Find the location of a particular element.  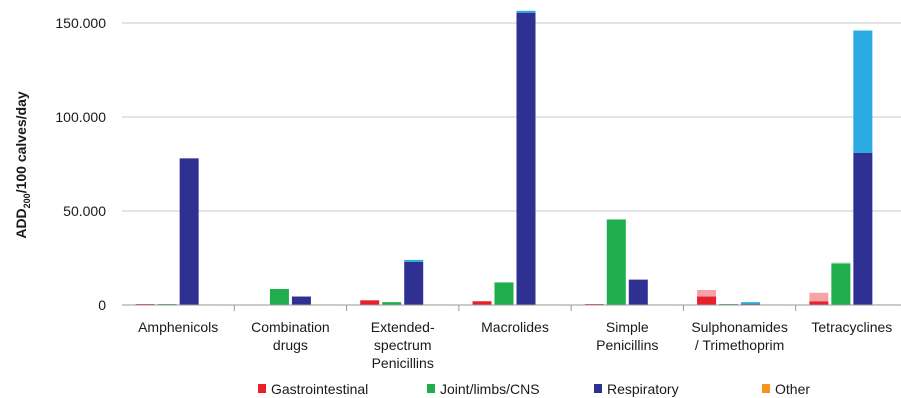

legend-label: Joint/limbs/CNS is located at coordinates (490, 389).